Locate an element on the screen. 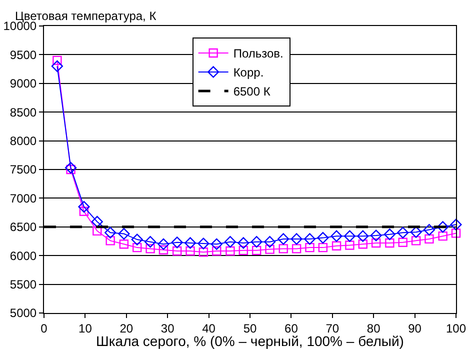 The height and width of the screenshot is (349, 472). y-tick-label: 6500 is located at coordinates (23, 227).